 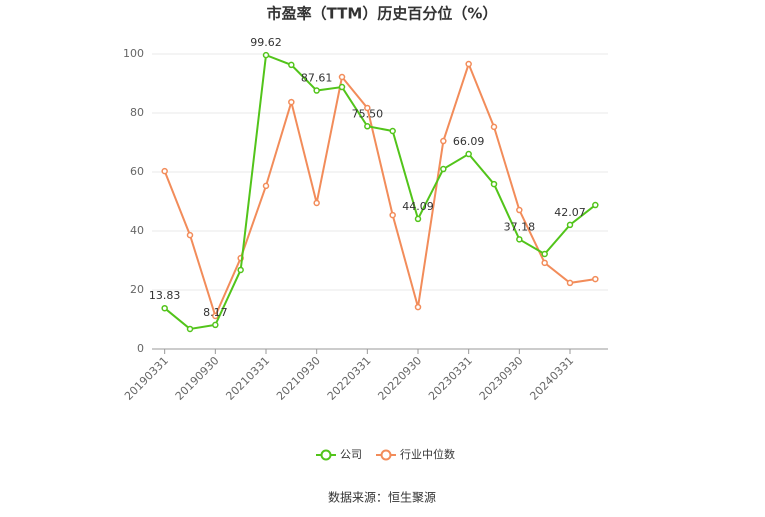 I want to click on value-label: 8.17, so click(x=215, y=312).